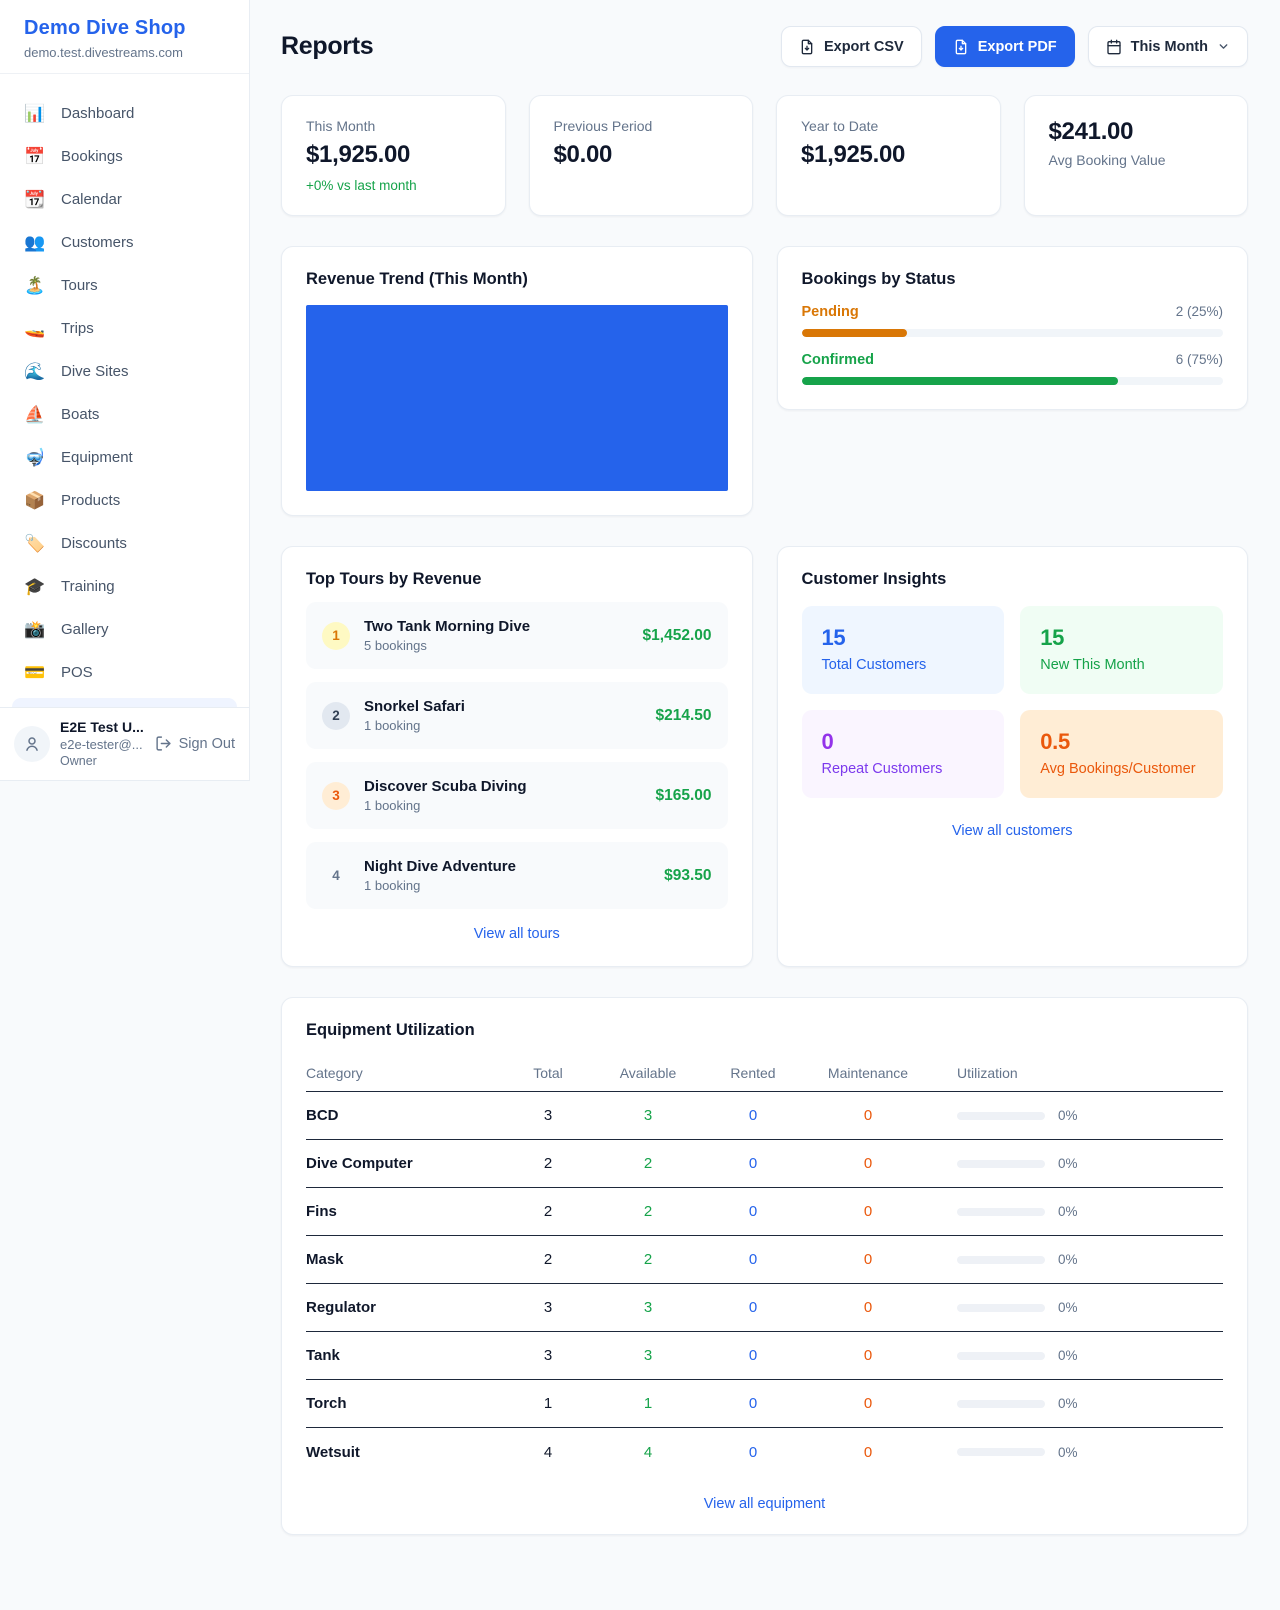  Describe the element at coordinates (35, 586) in the screenshot. I see `graduation-cap-icon: 🎓` at that location.